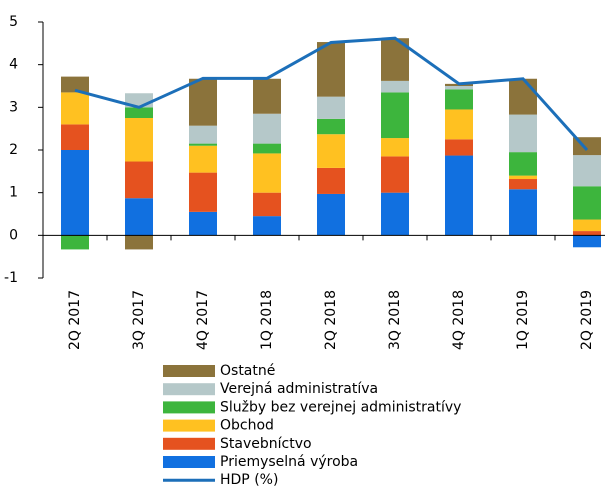 This screenshot has width=609, height=486. I want to click on y-tick-label: 3, so click(13, 107).